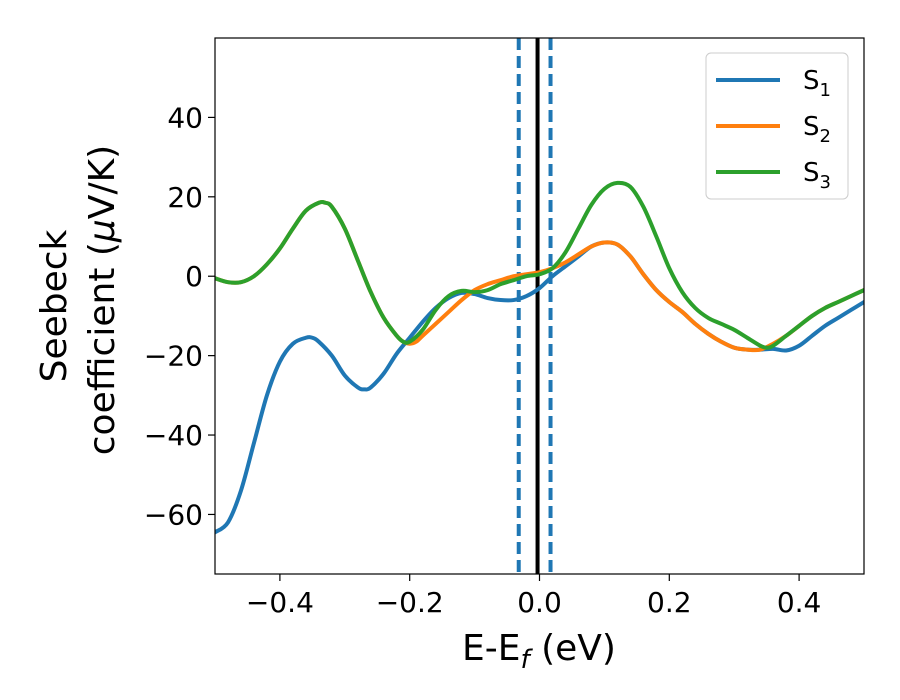 The image size is (900, 700). Describe the element at coordinates (799, 602) in the screenshot. I see `x-tick-label: 0.4` at that location.